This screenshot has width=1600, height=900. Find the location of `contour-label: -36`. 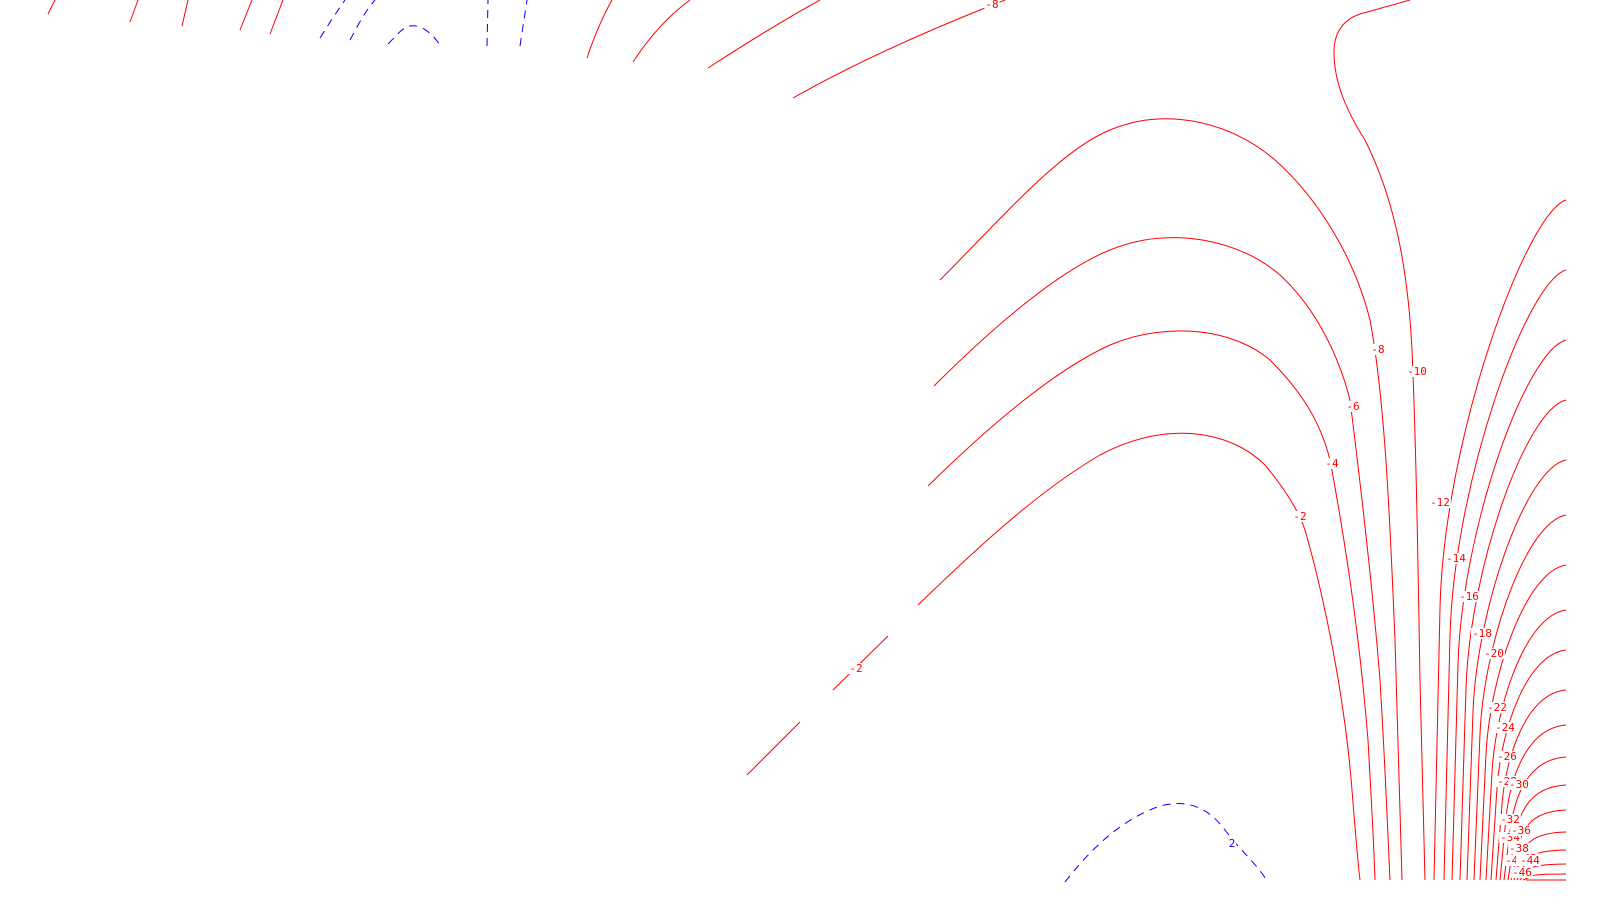

contour-label: -36 is located at coordinates (1521, 830).